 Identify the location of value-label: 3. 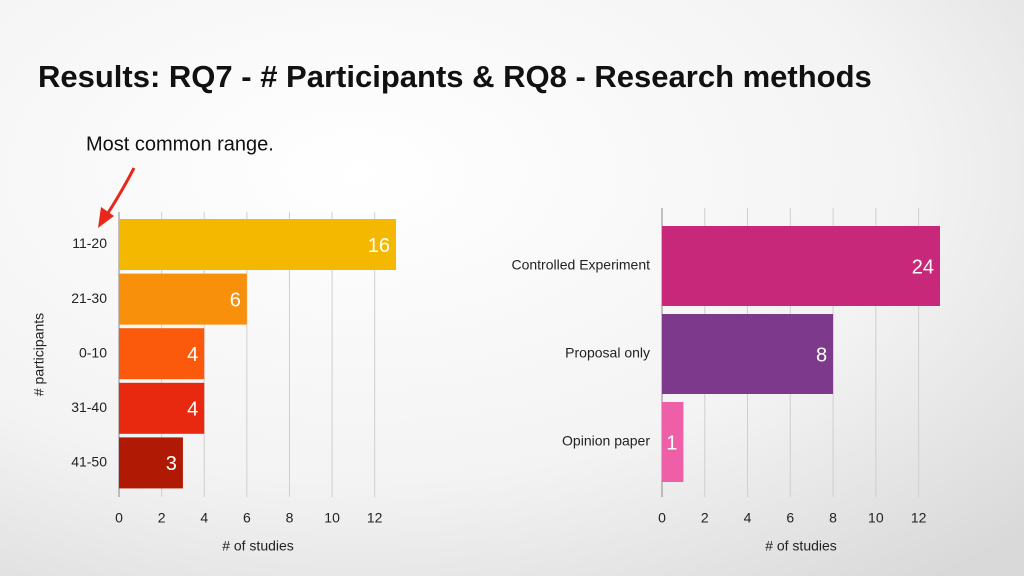
(171, 464).